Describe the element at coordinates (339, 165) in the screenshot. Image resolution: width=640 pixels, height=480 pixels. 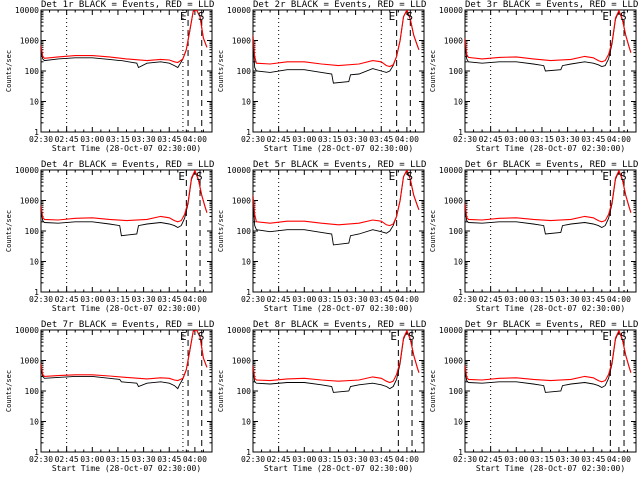
I see `panel-title: Det 5r BLACK = Events, RED = LLD` at that location.